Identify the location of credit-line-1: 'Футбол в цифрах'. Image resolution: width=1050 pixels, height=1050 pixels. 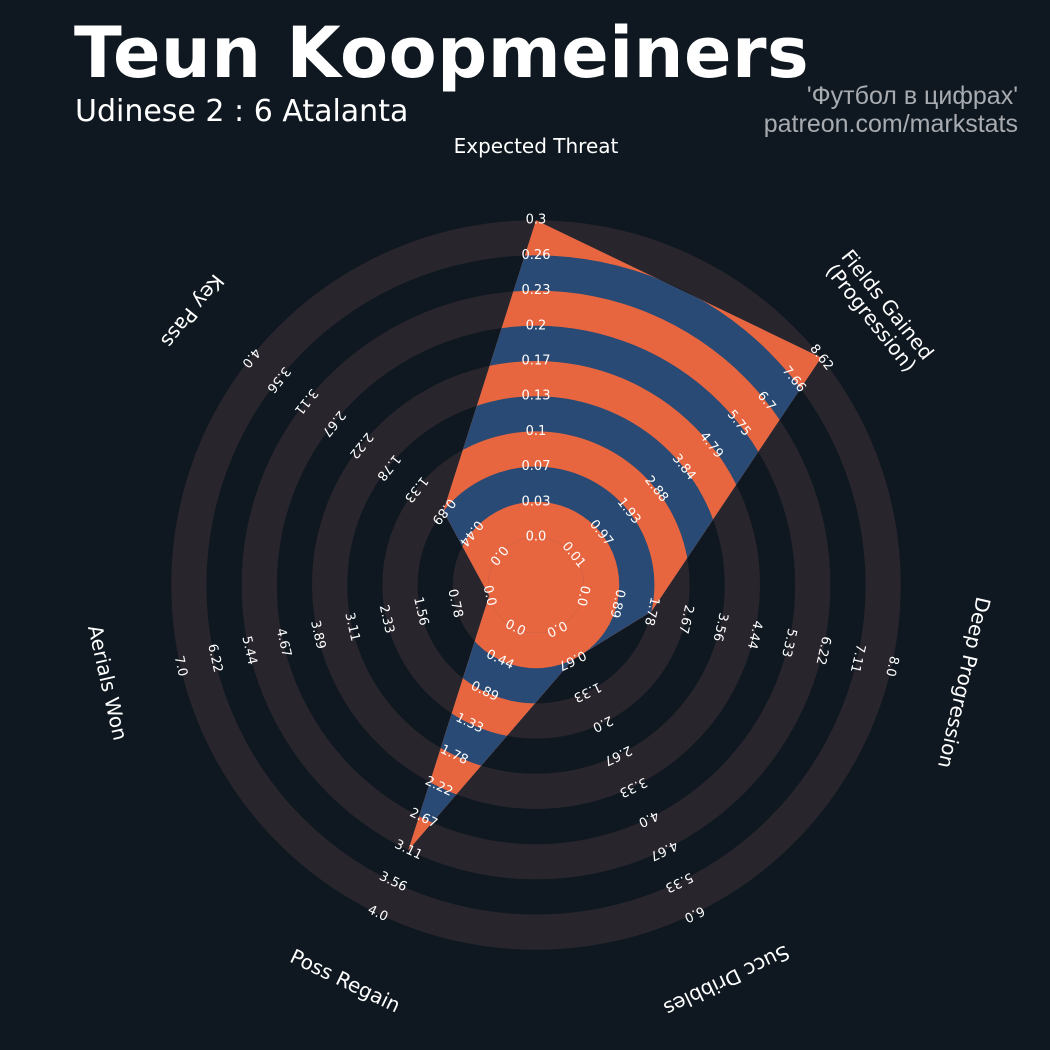
(912, 96).